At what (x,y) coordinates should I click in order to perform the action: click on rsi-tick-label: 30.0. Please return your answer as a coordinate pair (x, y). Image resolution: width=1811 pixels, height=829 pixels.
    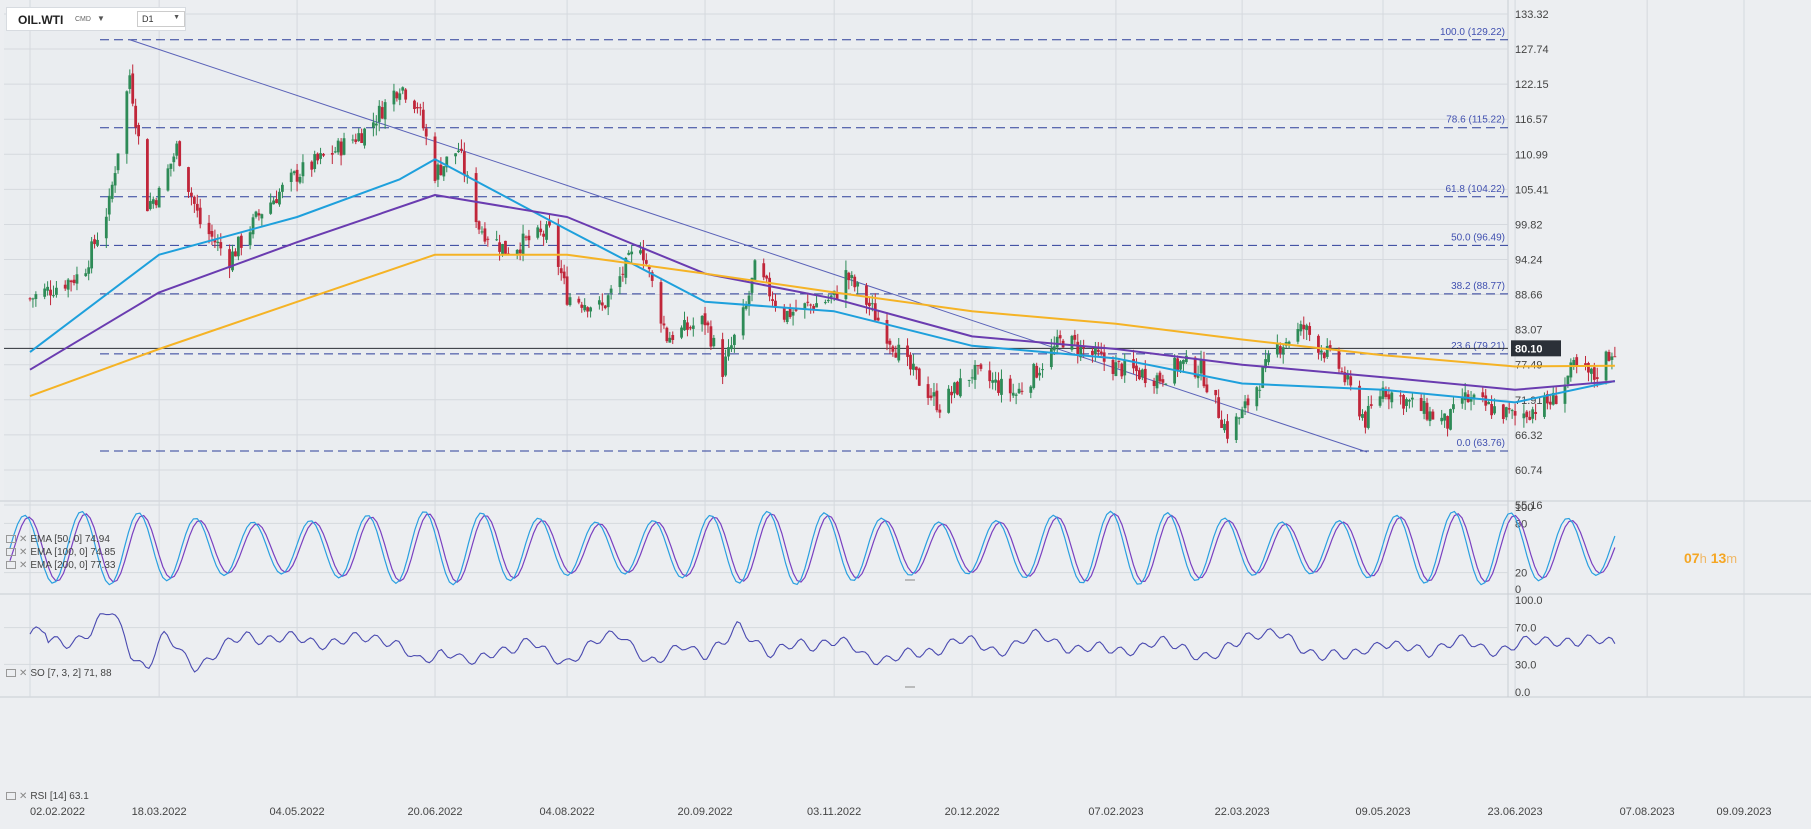
    Looking at the image, I should click on (1525, 665).